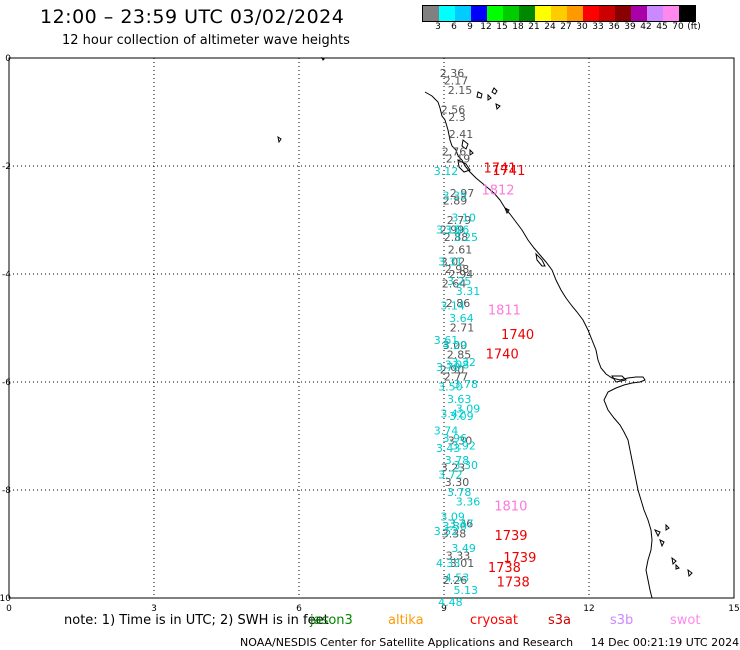 Image resolution: width=740 pixels, height=650 pixels. I want to click on wave-height-label-cyan: 4.33, so click(448, 563).